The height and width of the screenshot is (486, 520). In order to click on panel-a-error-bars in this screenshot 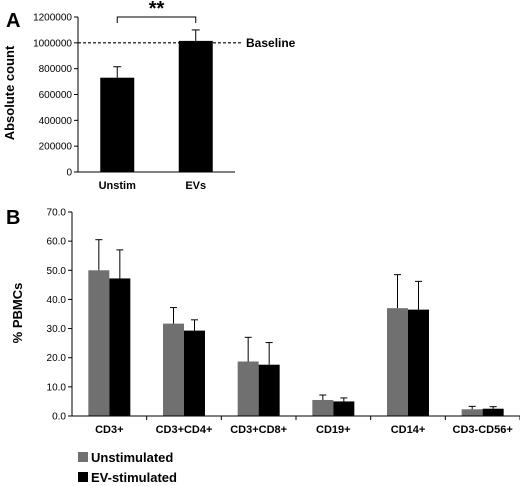, I will do `click(156, 53)`.